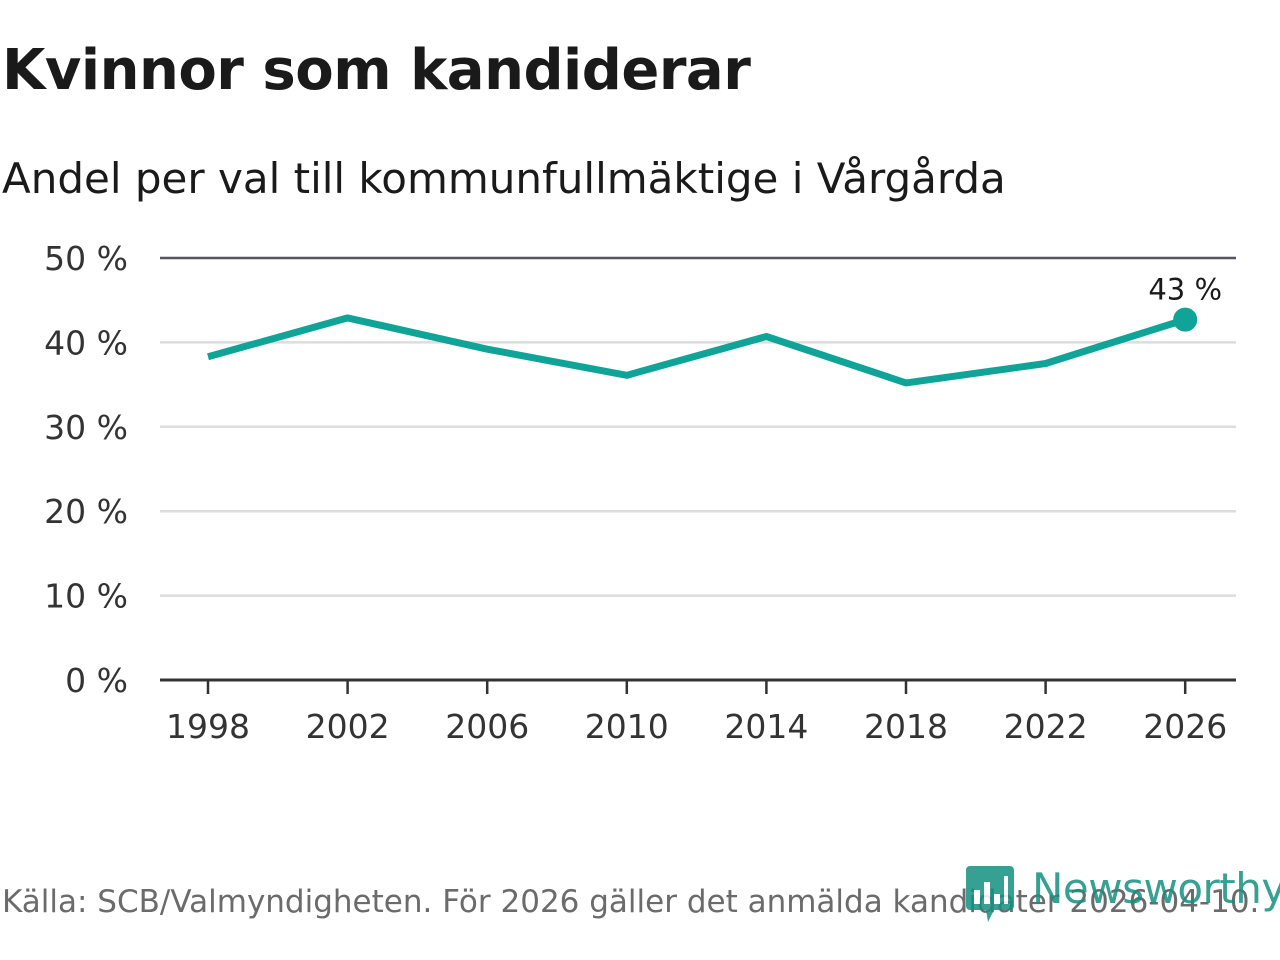 The height and width of the screenshot is (960, 1280). What do you see at coordinates (86, 342) in the screenshot?
I see `y-tick-label: 40 %` at bounding box center [86, 342].